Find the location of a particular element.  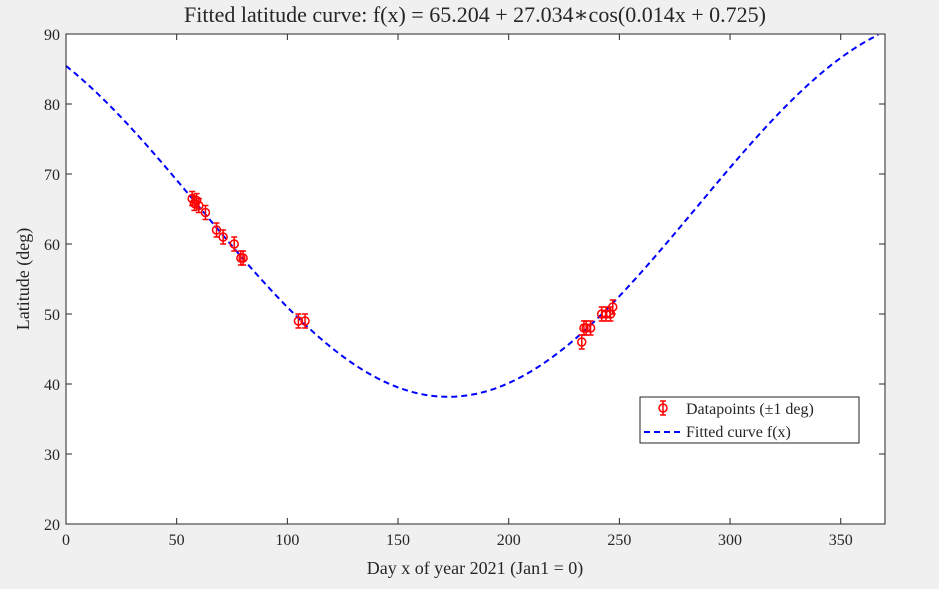

y-tick-label: 70 is located at coordinates (52, 175).